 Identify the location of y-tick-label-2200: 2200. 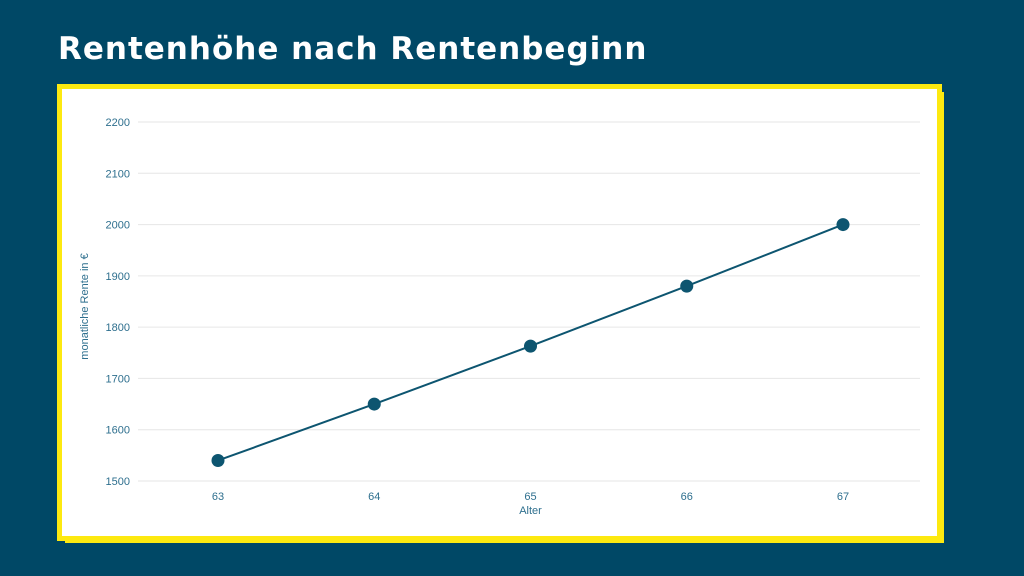
(118, 123).